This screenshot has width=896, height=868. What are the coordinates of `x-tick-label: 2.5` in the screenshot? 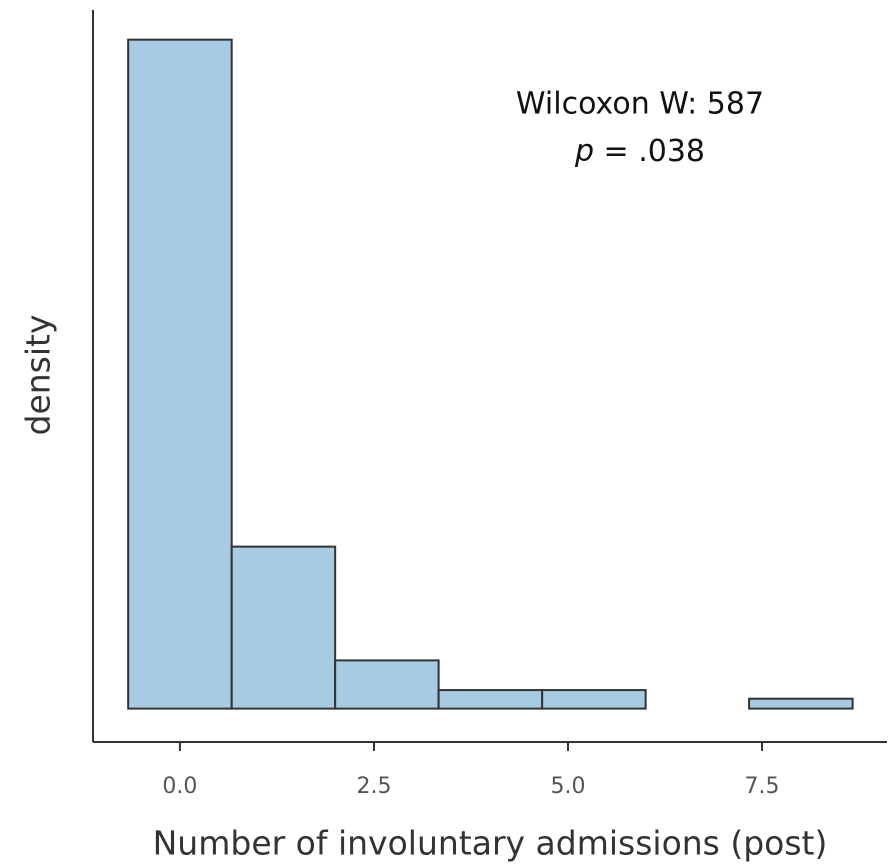 It's located at (373, 786).